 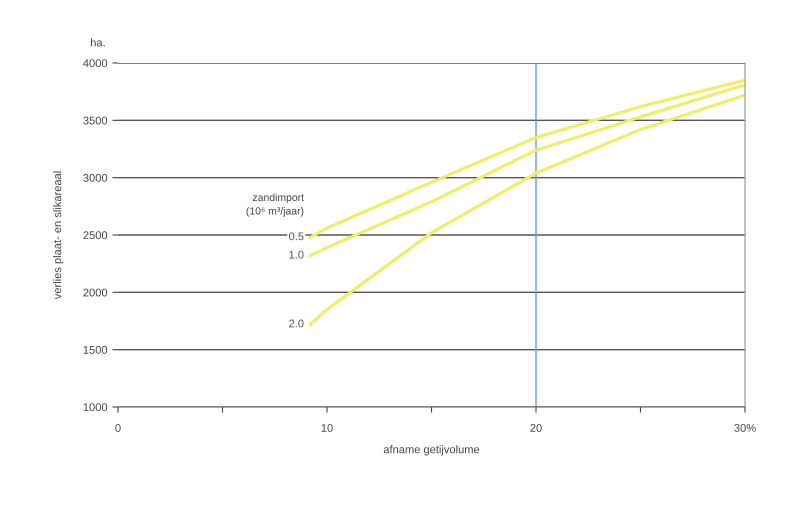 What do you see at coordinates (275, 205) in the screenshot?
I see `legend-title: zandimport (10⁶ m³/jaar)` at bounding box center [275, 205].